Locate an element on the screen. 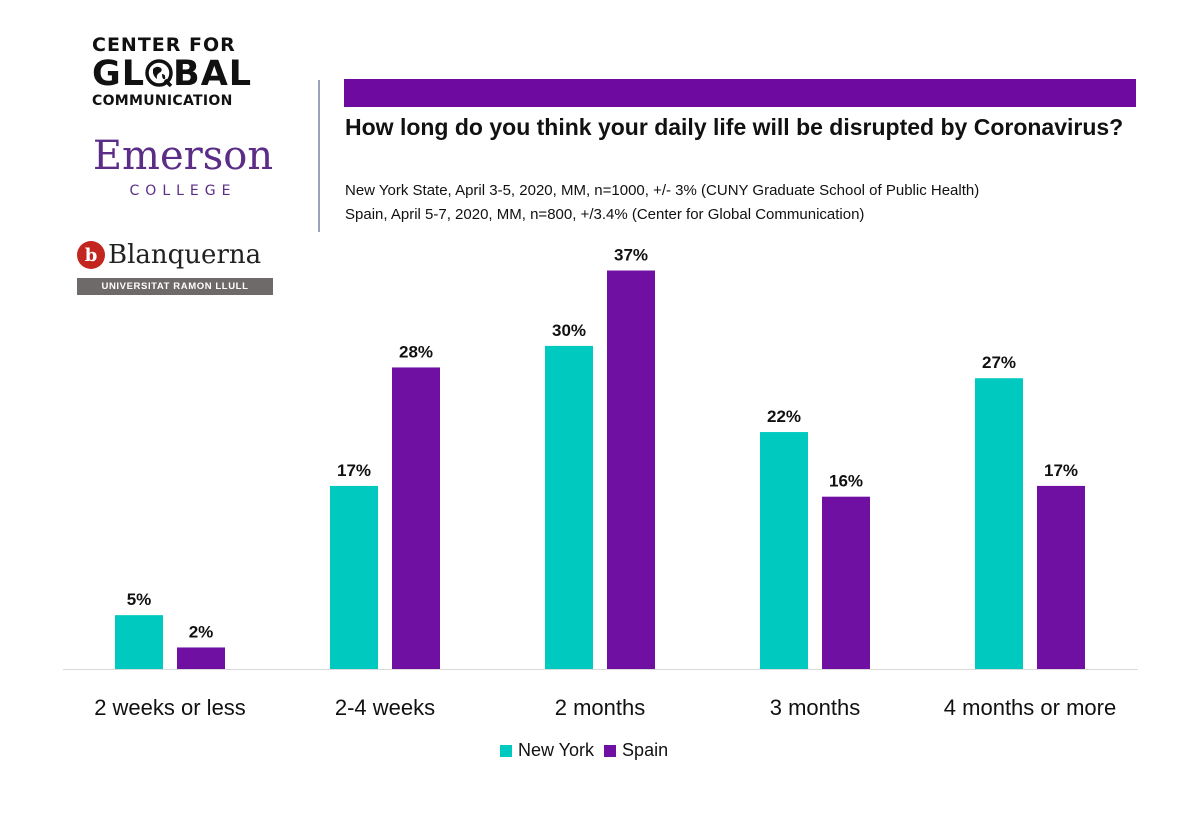  legend-item-new-york: New York is located at coordinates (547, 750).